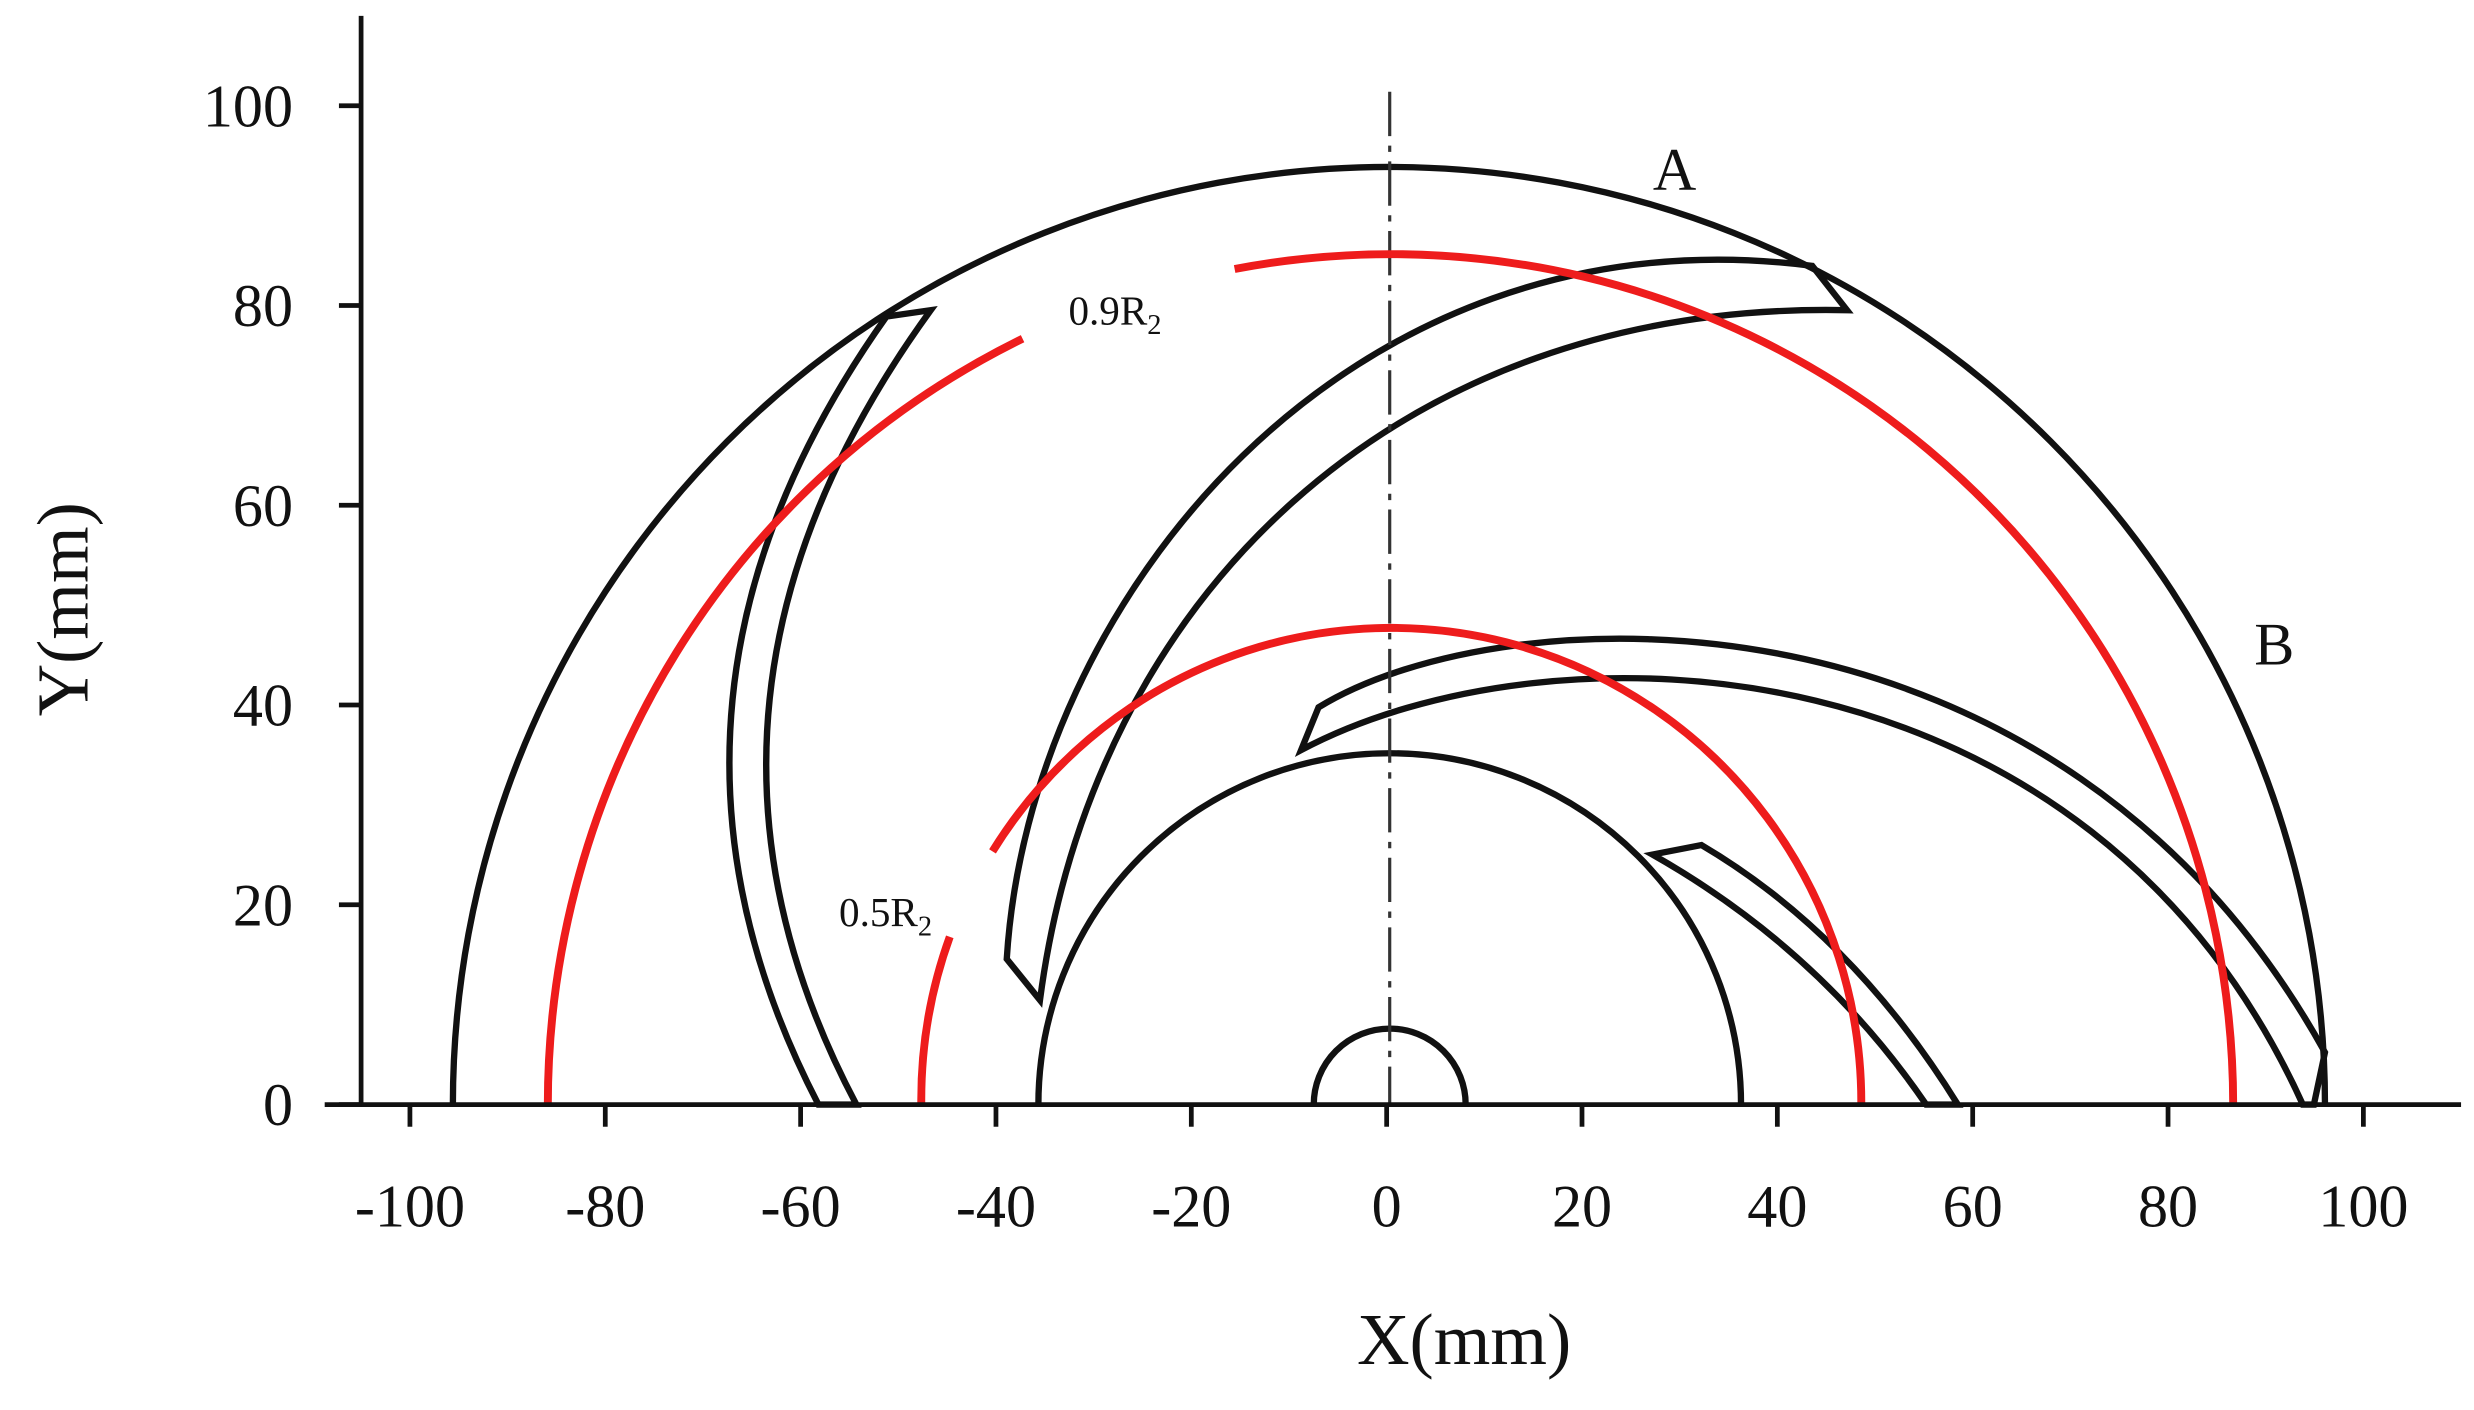  What do you see at coordinates (2363, 1206) in the screenshot?
I see `x-tick-label: 100` at bounding box center [2363, 1206].